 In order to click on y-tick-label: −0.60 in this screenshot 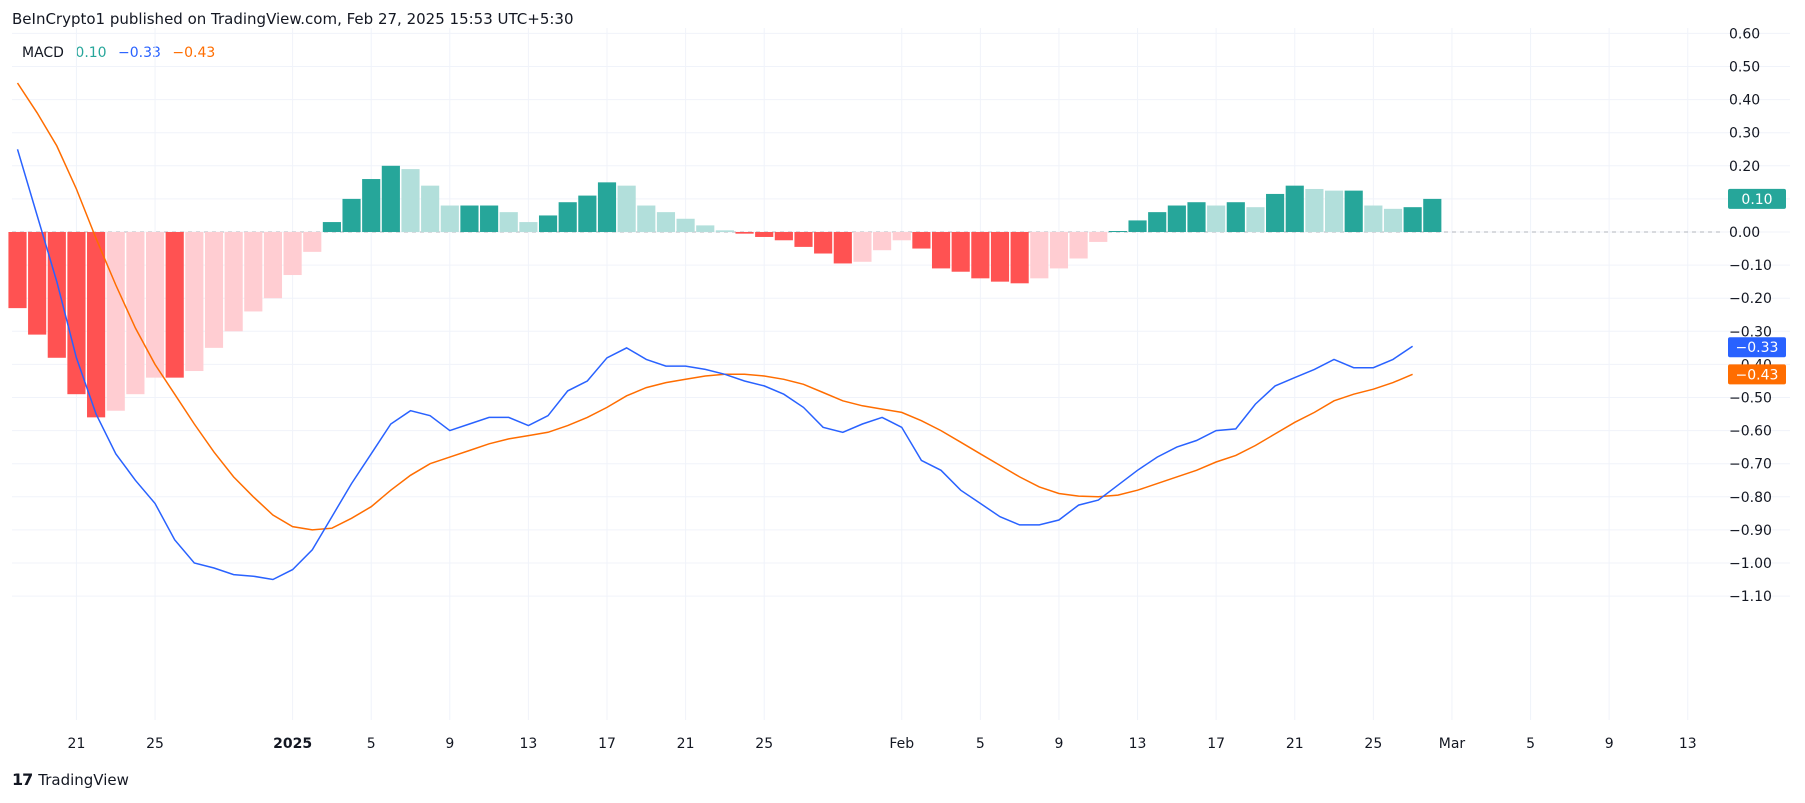, I will do `click(1750, 432)`.